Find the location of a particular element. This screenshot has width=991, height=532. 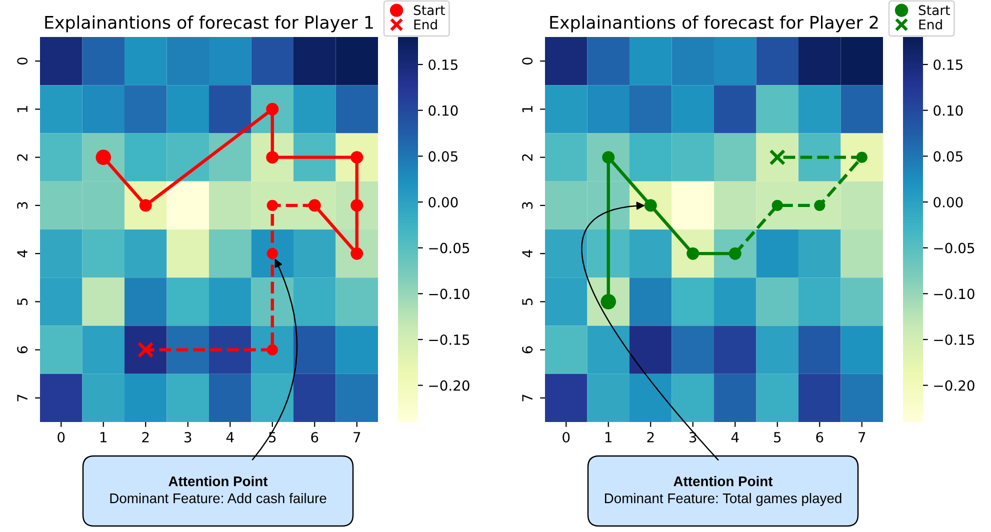

x-tick-label: 5 is located at coordinates (777, 437).